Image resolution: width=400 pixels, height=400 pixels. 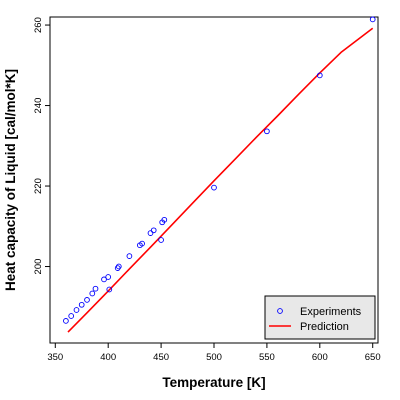 I want to click on y-tick-label-220: 220, so click(x=38, y=186).